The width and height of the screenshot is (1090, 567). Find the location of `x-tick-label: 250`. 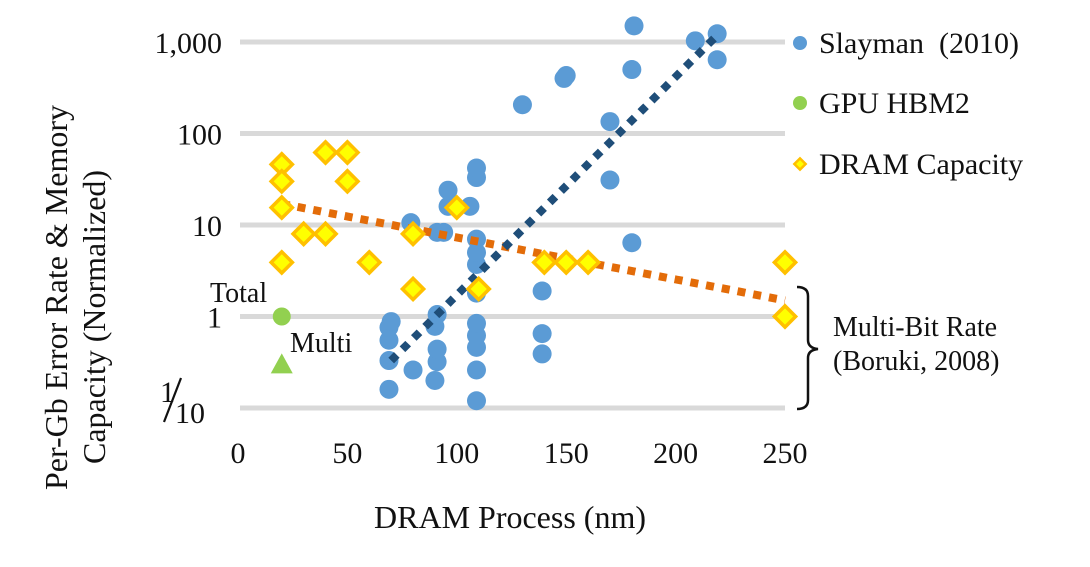

x-tick-label: 250 is located at coordinates (785, 453).